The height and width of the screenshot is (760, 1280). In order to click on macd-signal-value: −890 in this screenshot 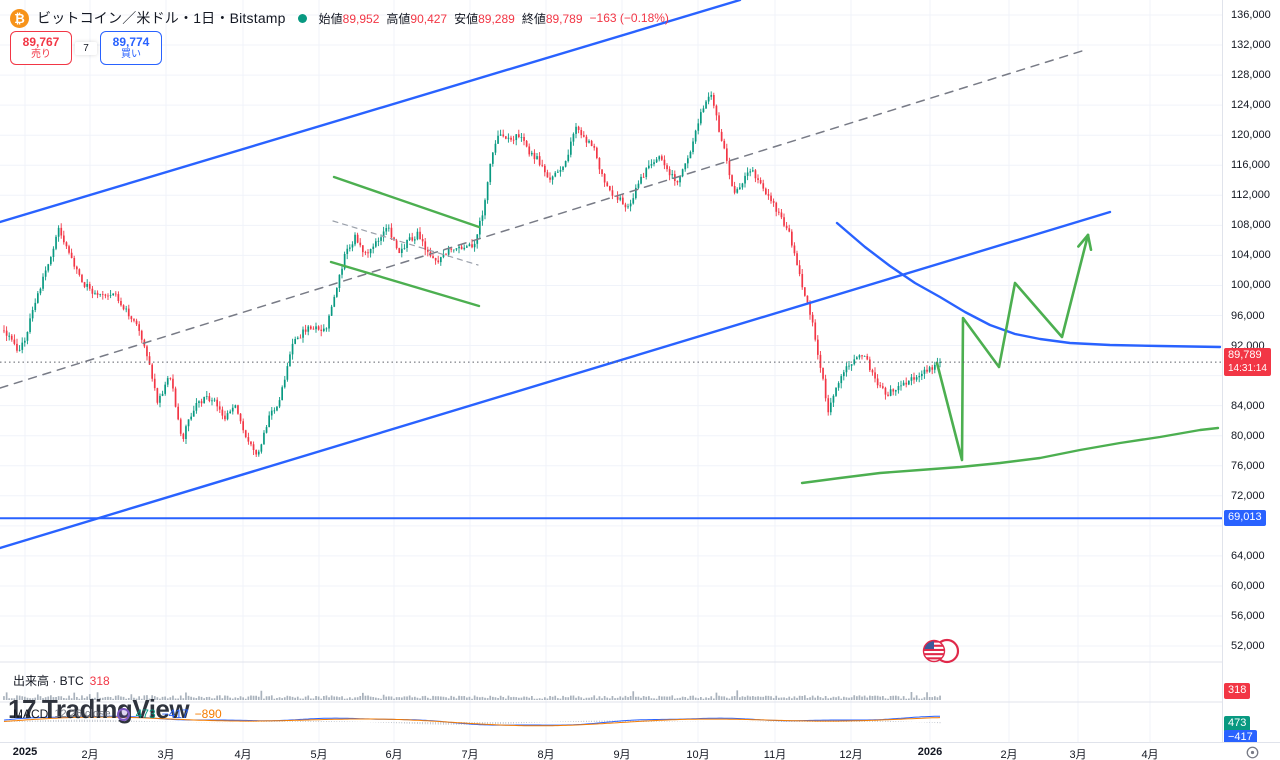, I will do `click(208, 714)`.